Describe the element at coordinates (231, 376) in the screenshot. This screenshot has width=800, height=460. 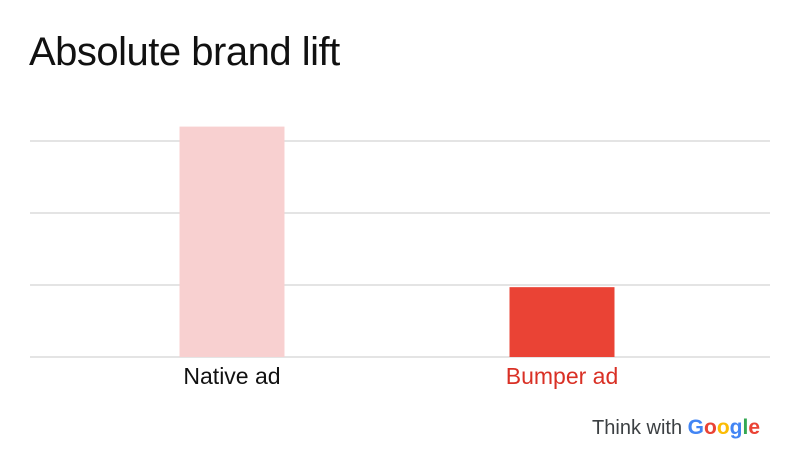
I see `category-label: Native ad` at that location.